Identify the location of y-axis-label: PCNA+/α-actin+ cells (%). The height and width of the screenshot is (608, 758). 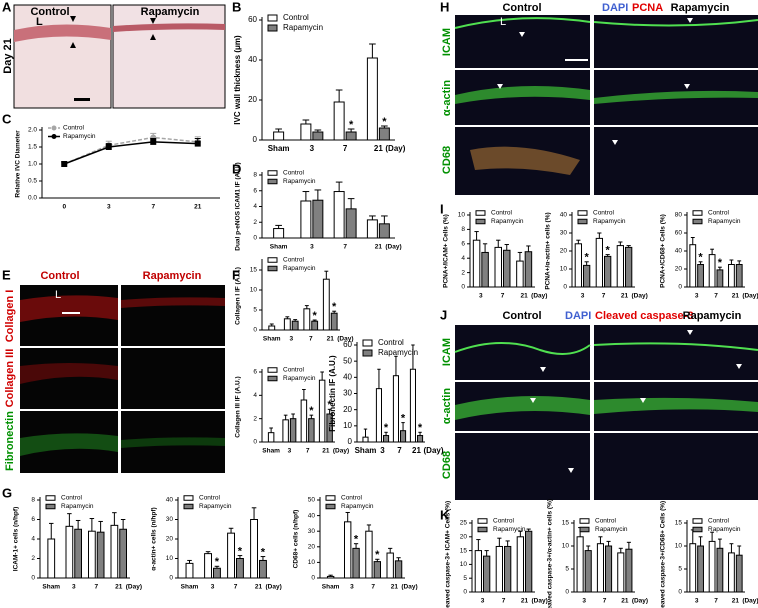
(548, 250).